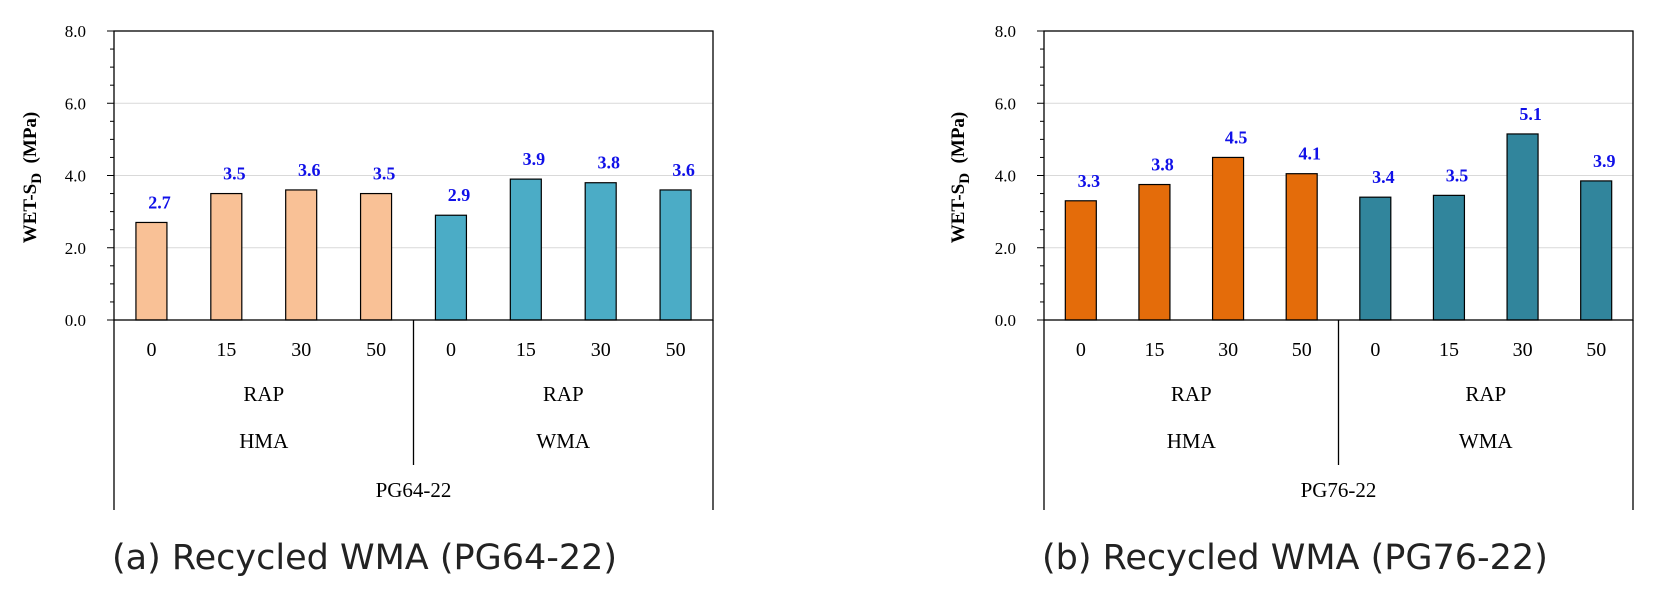  Describe the element at coordinates (534, 159) in the screenshot. I see `data-label-a-5: 3.9` at that location.